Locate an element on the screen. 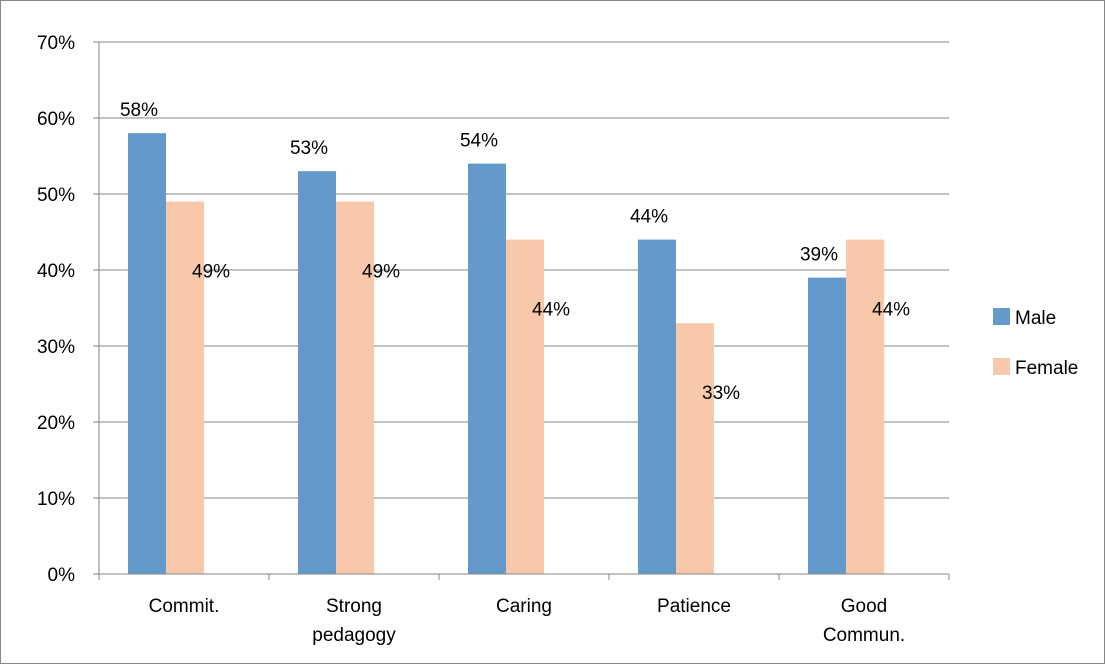 Image resolution: width=1105 pixels, height=665 pixels. legend-swatch-male is located at coordinates (1001, 316).